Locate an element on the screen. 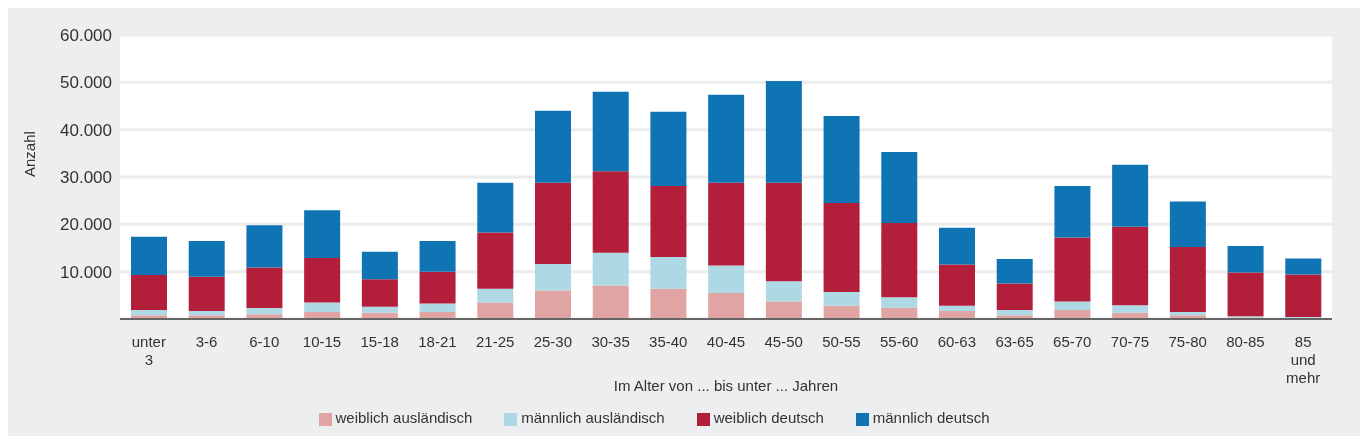 The height and width of the screenshot is (444, 1368). x-tick-label: 55-60 is located at coordinates (899, 341).